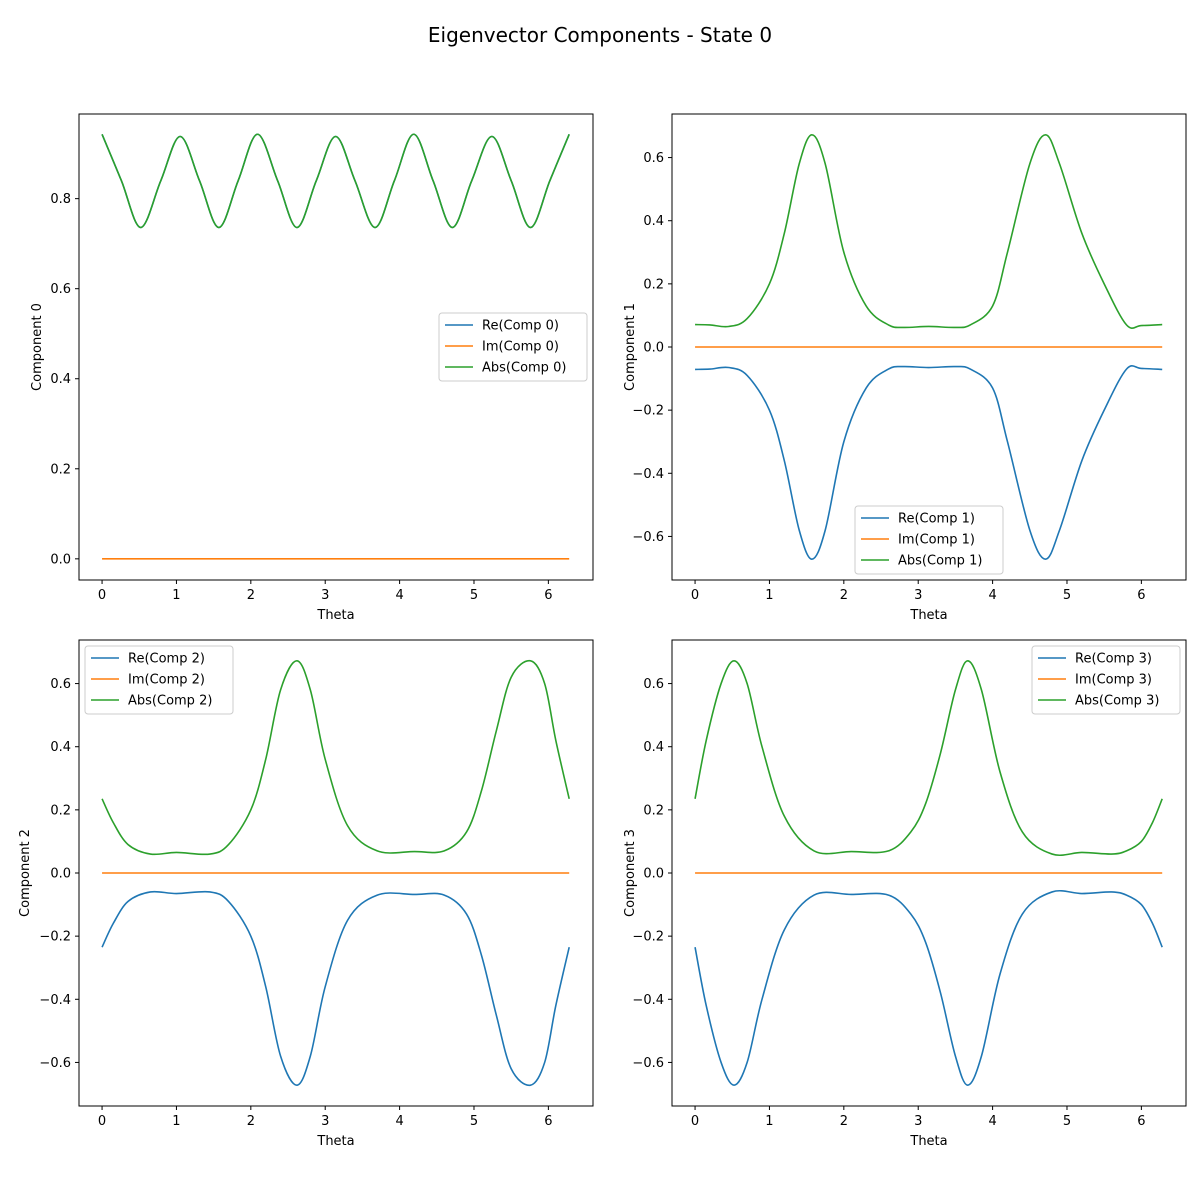 This screenshot has width=1200, height=1200. I want to click on legend-entry: Abs(Comp 3), so click(1117, 701).